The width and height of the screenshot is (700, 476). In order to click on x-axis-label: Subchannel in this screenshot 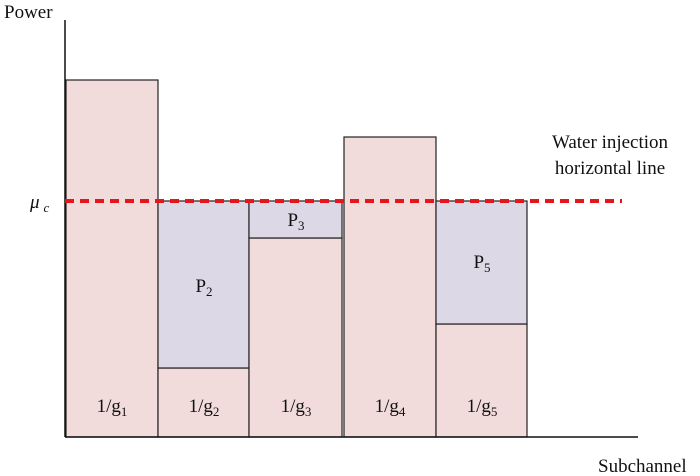, I will do `click(642, 466)`.